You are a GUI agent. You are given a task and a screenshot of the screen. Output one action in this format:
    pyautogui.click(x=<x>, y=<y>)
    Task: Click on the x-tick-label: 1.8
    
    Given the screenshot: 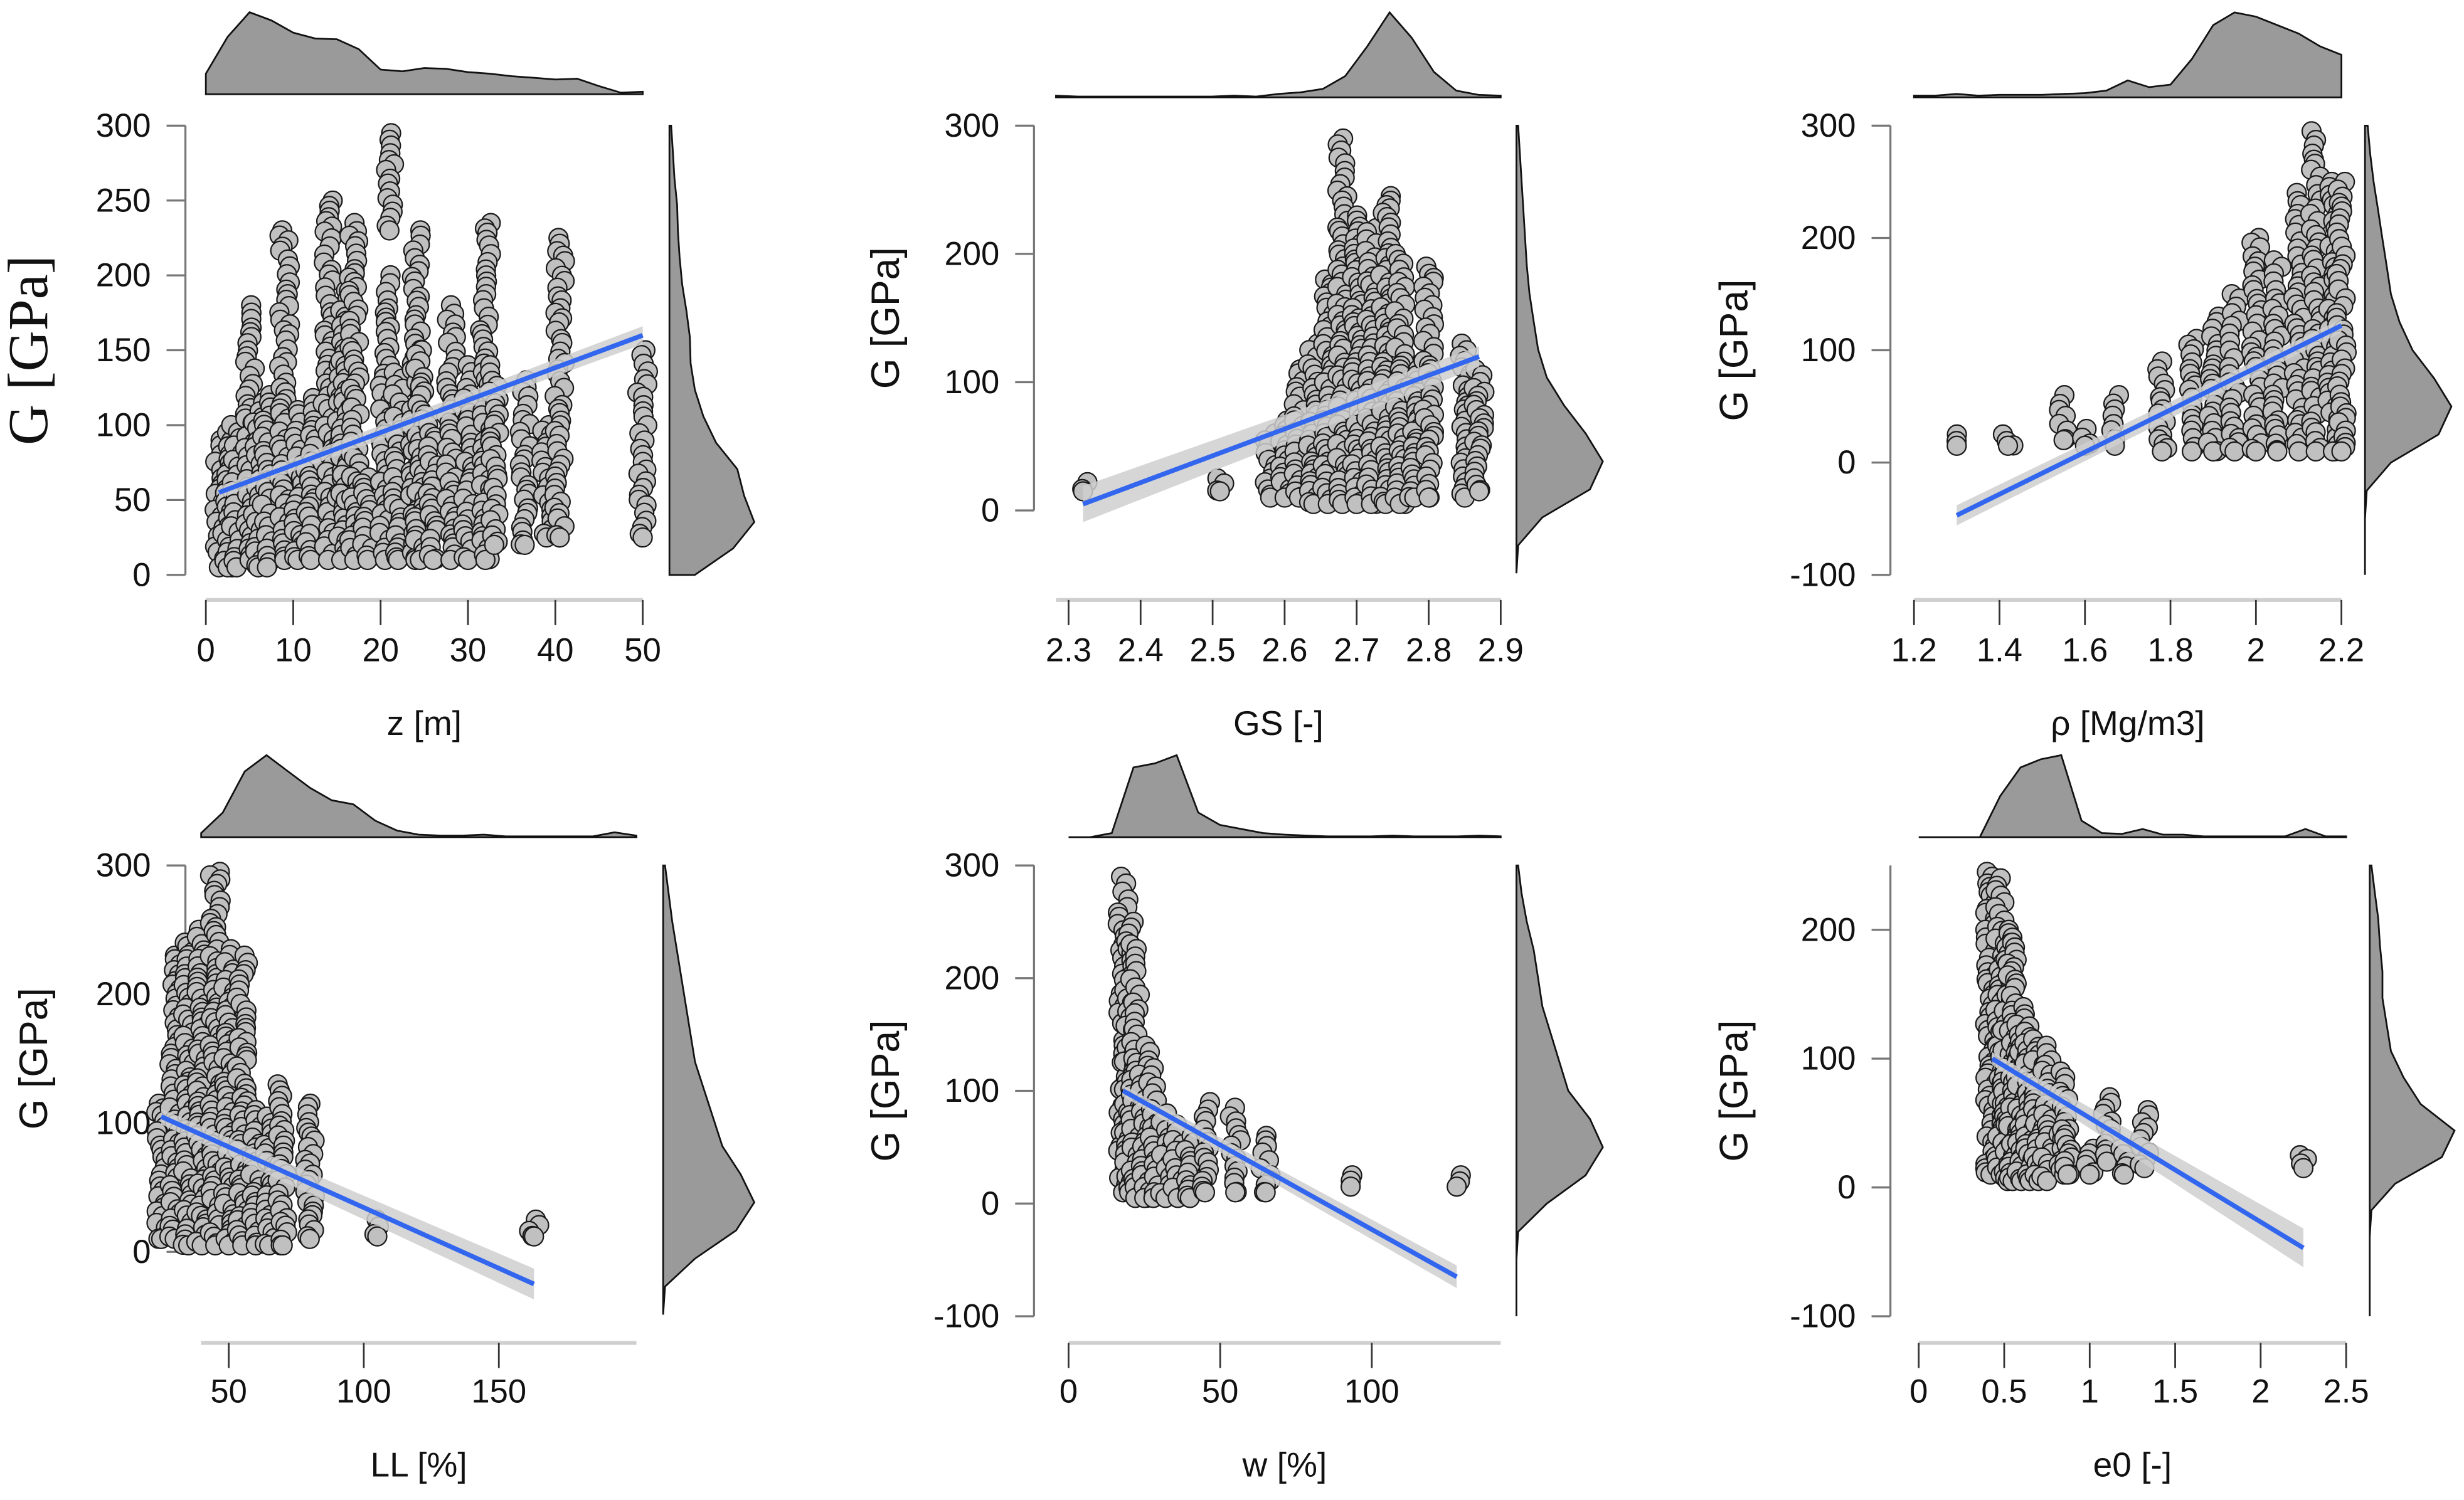 What is the action you would take?
    pyautogui.click(x=2170, y=650)
    